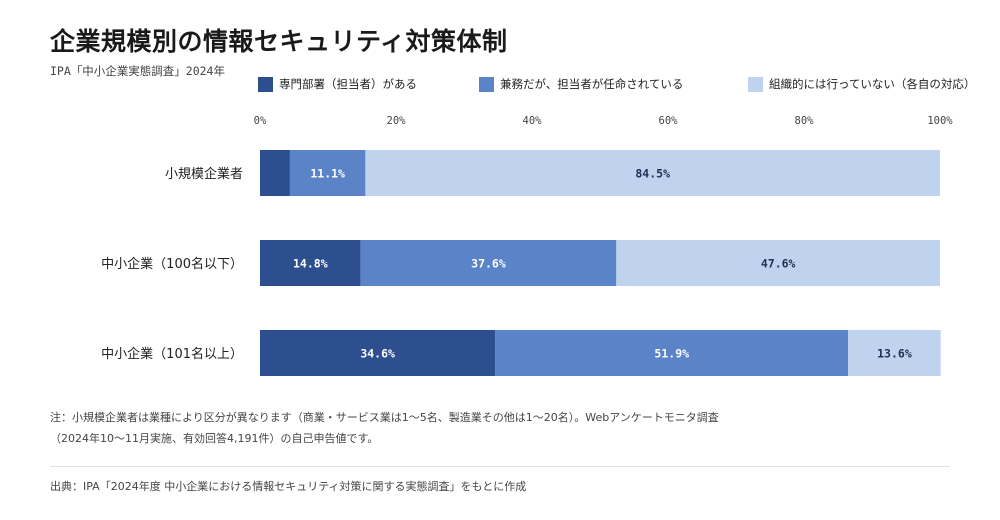  I want to click on bar-value-label: 51.9%, so click(671, 354).